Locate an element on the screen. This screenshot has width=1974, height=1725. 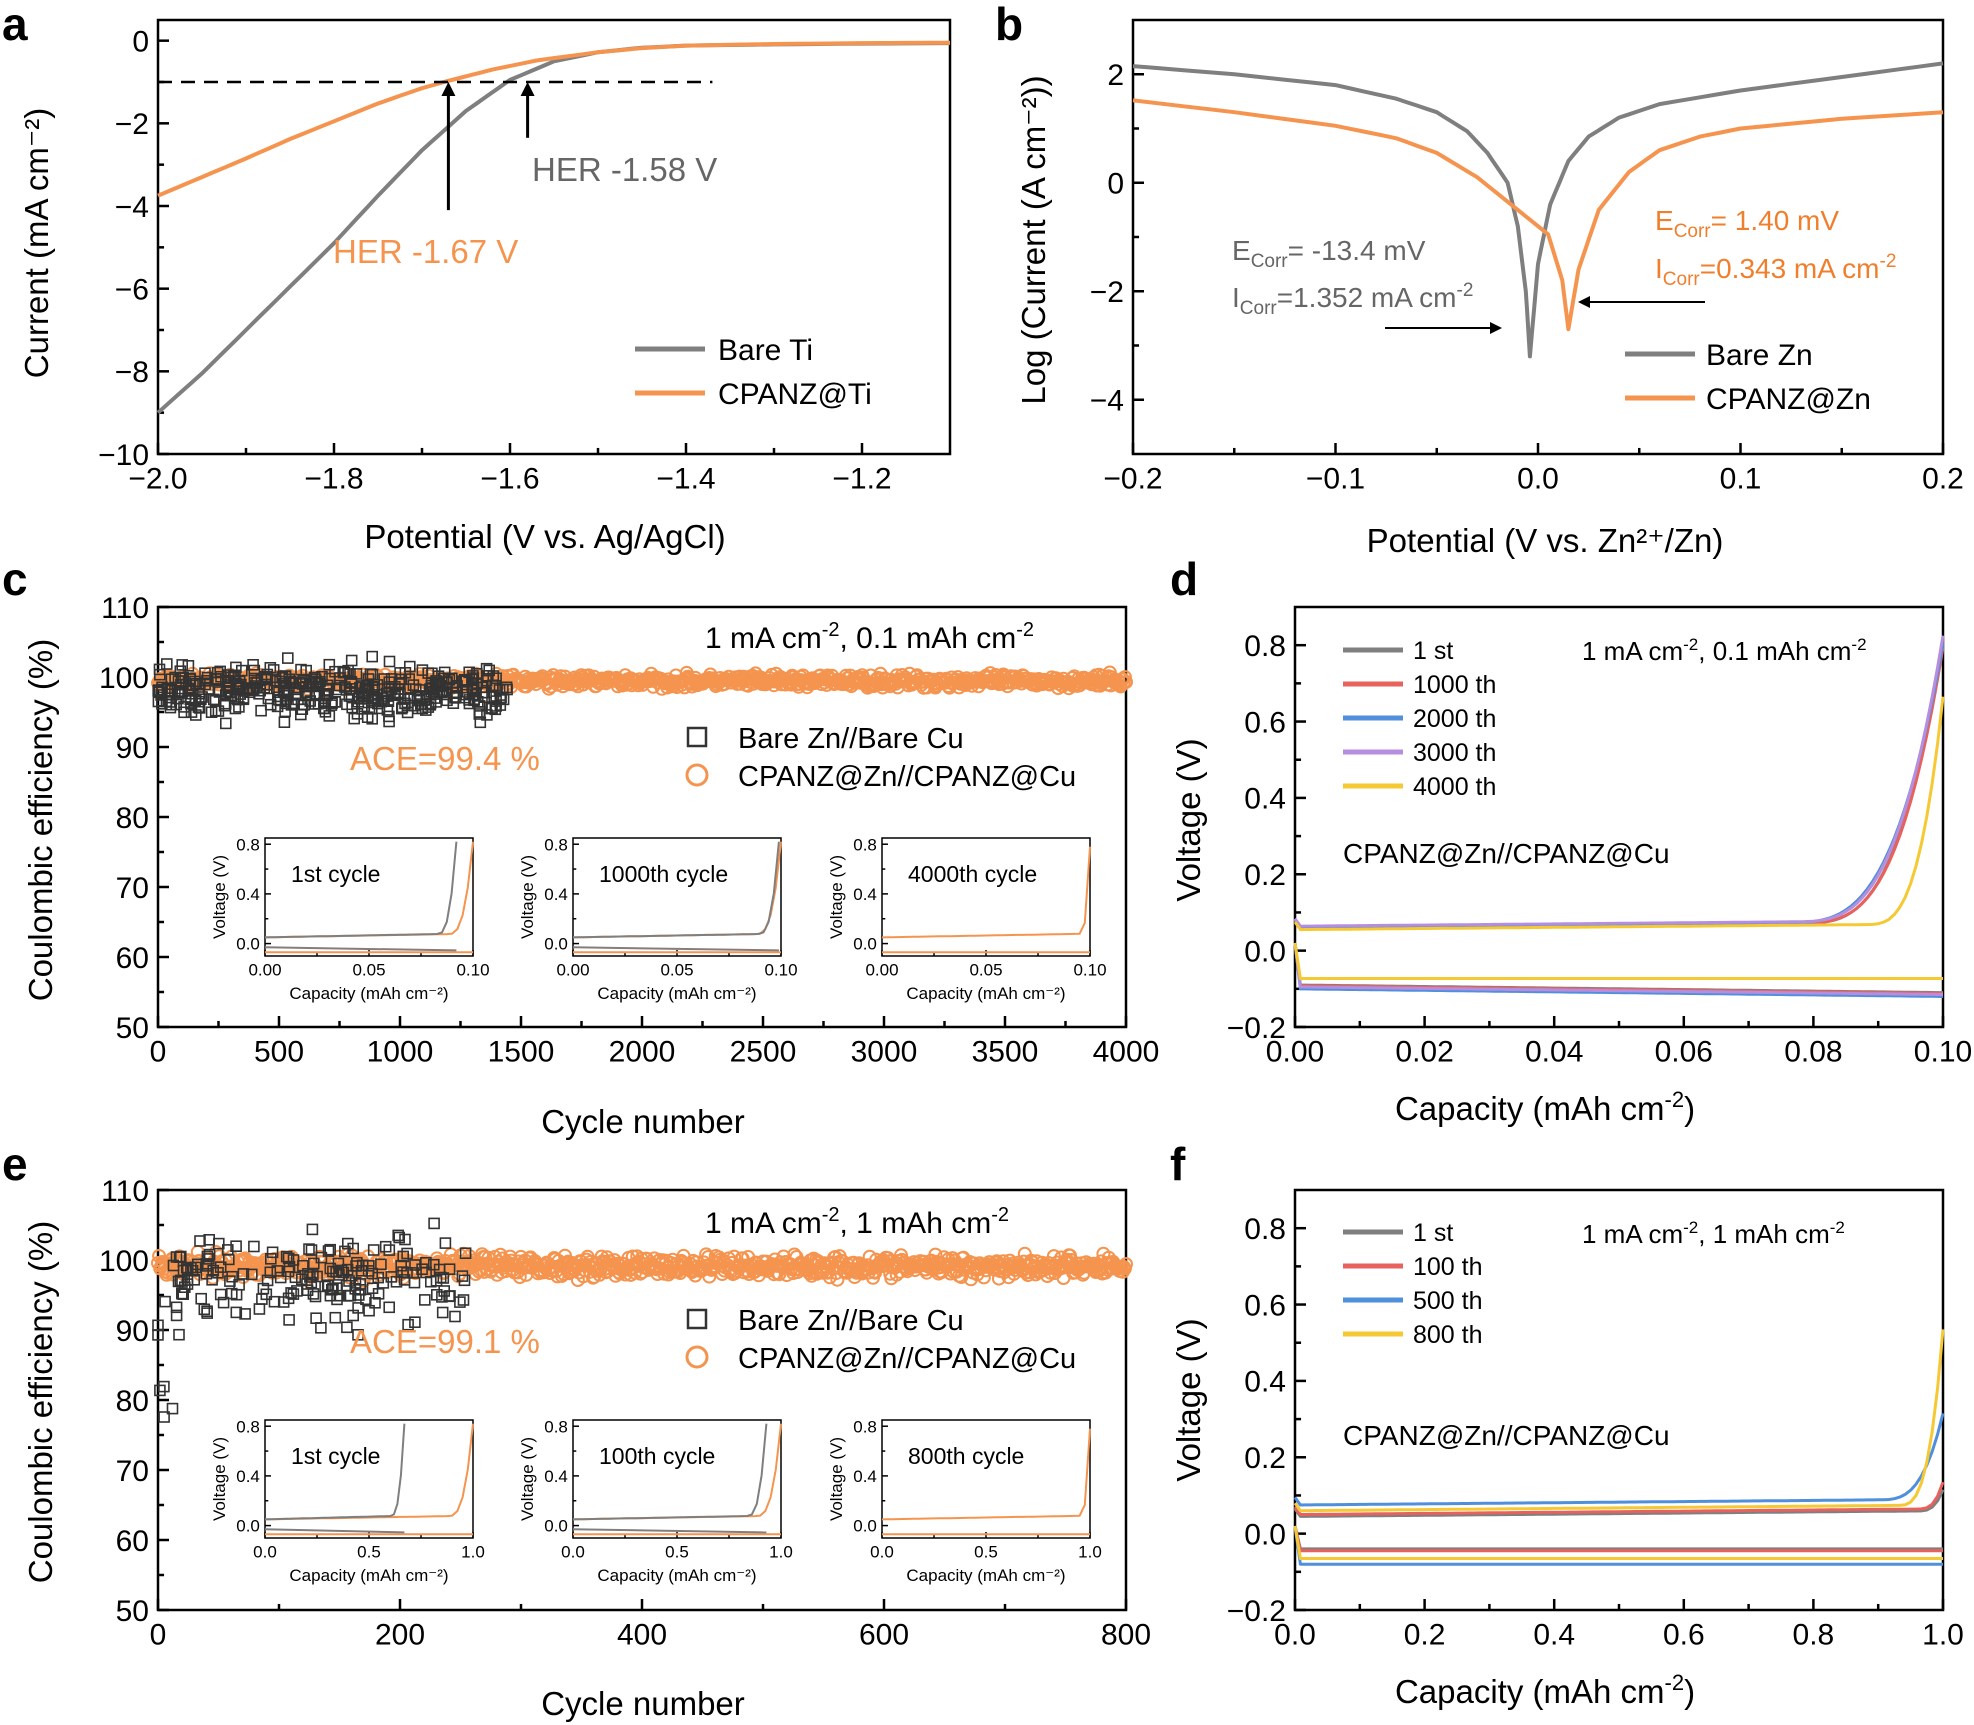
panel-a-series-cpanz-ti is located at coordinates (554, 119).